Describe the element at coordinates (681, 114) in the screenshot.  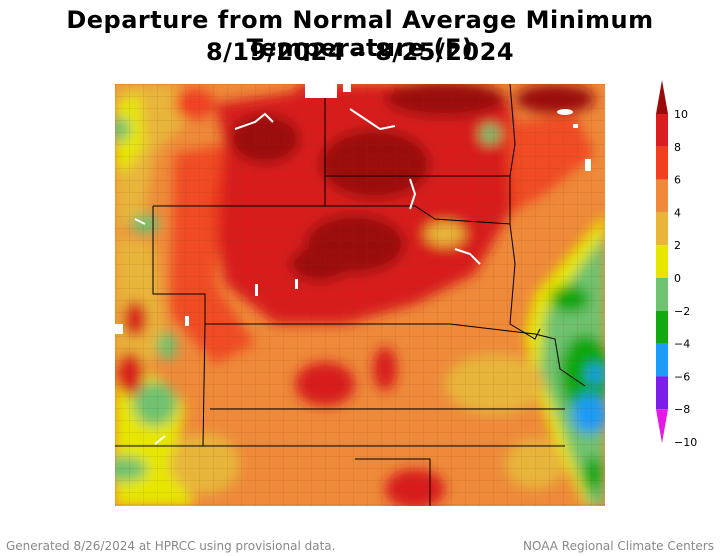
I see `legend-tick-label: 10` at that location.